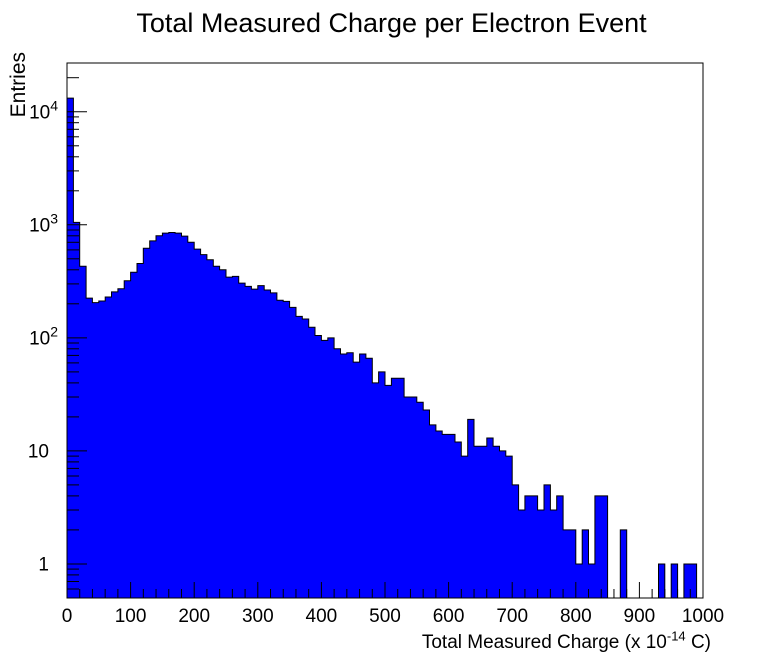 This screenshot has height=669, width=783. I want to click on x-tick-label: 900, so click(640, 616).